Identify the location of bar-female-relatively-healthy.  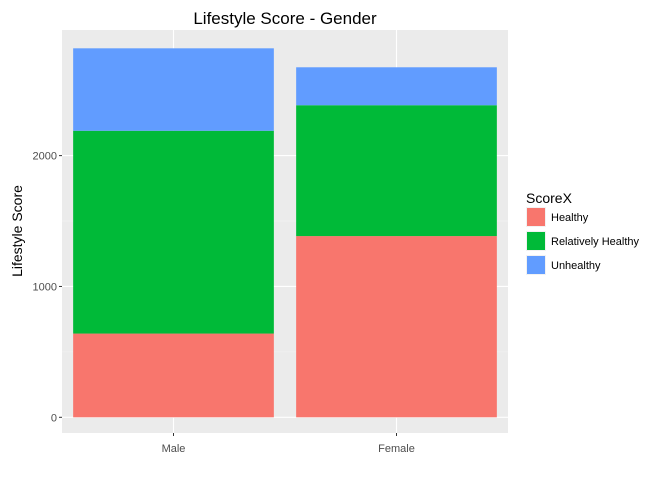
(396, 171).